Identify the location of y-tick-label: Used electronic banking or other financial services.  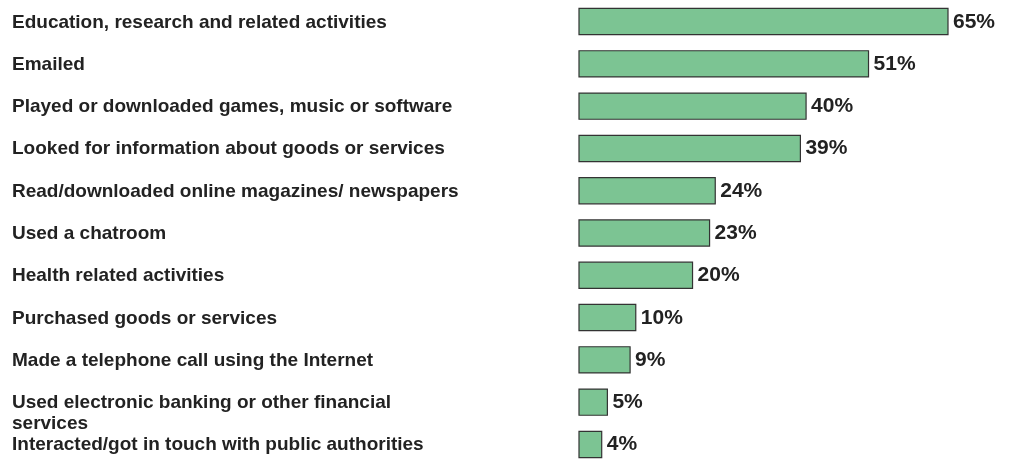
(202, 412).